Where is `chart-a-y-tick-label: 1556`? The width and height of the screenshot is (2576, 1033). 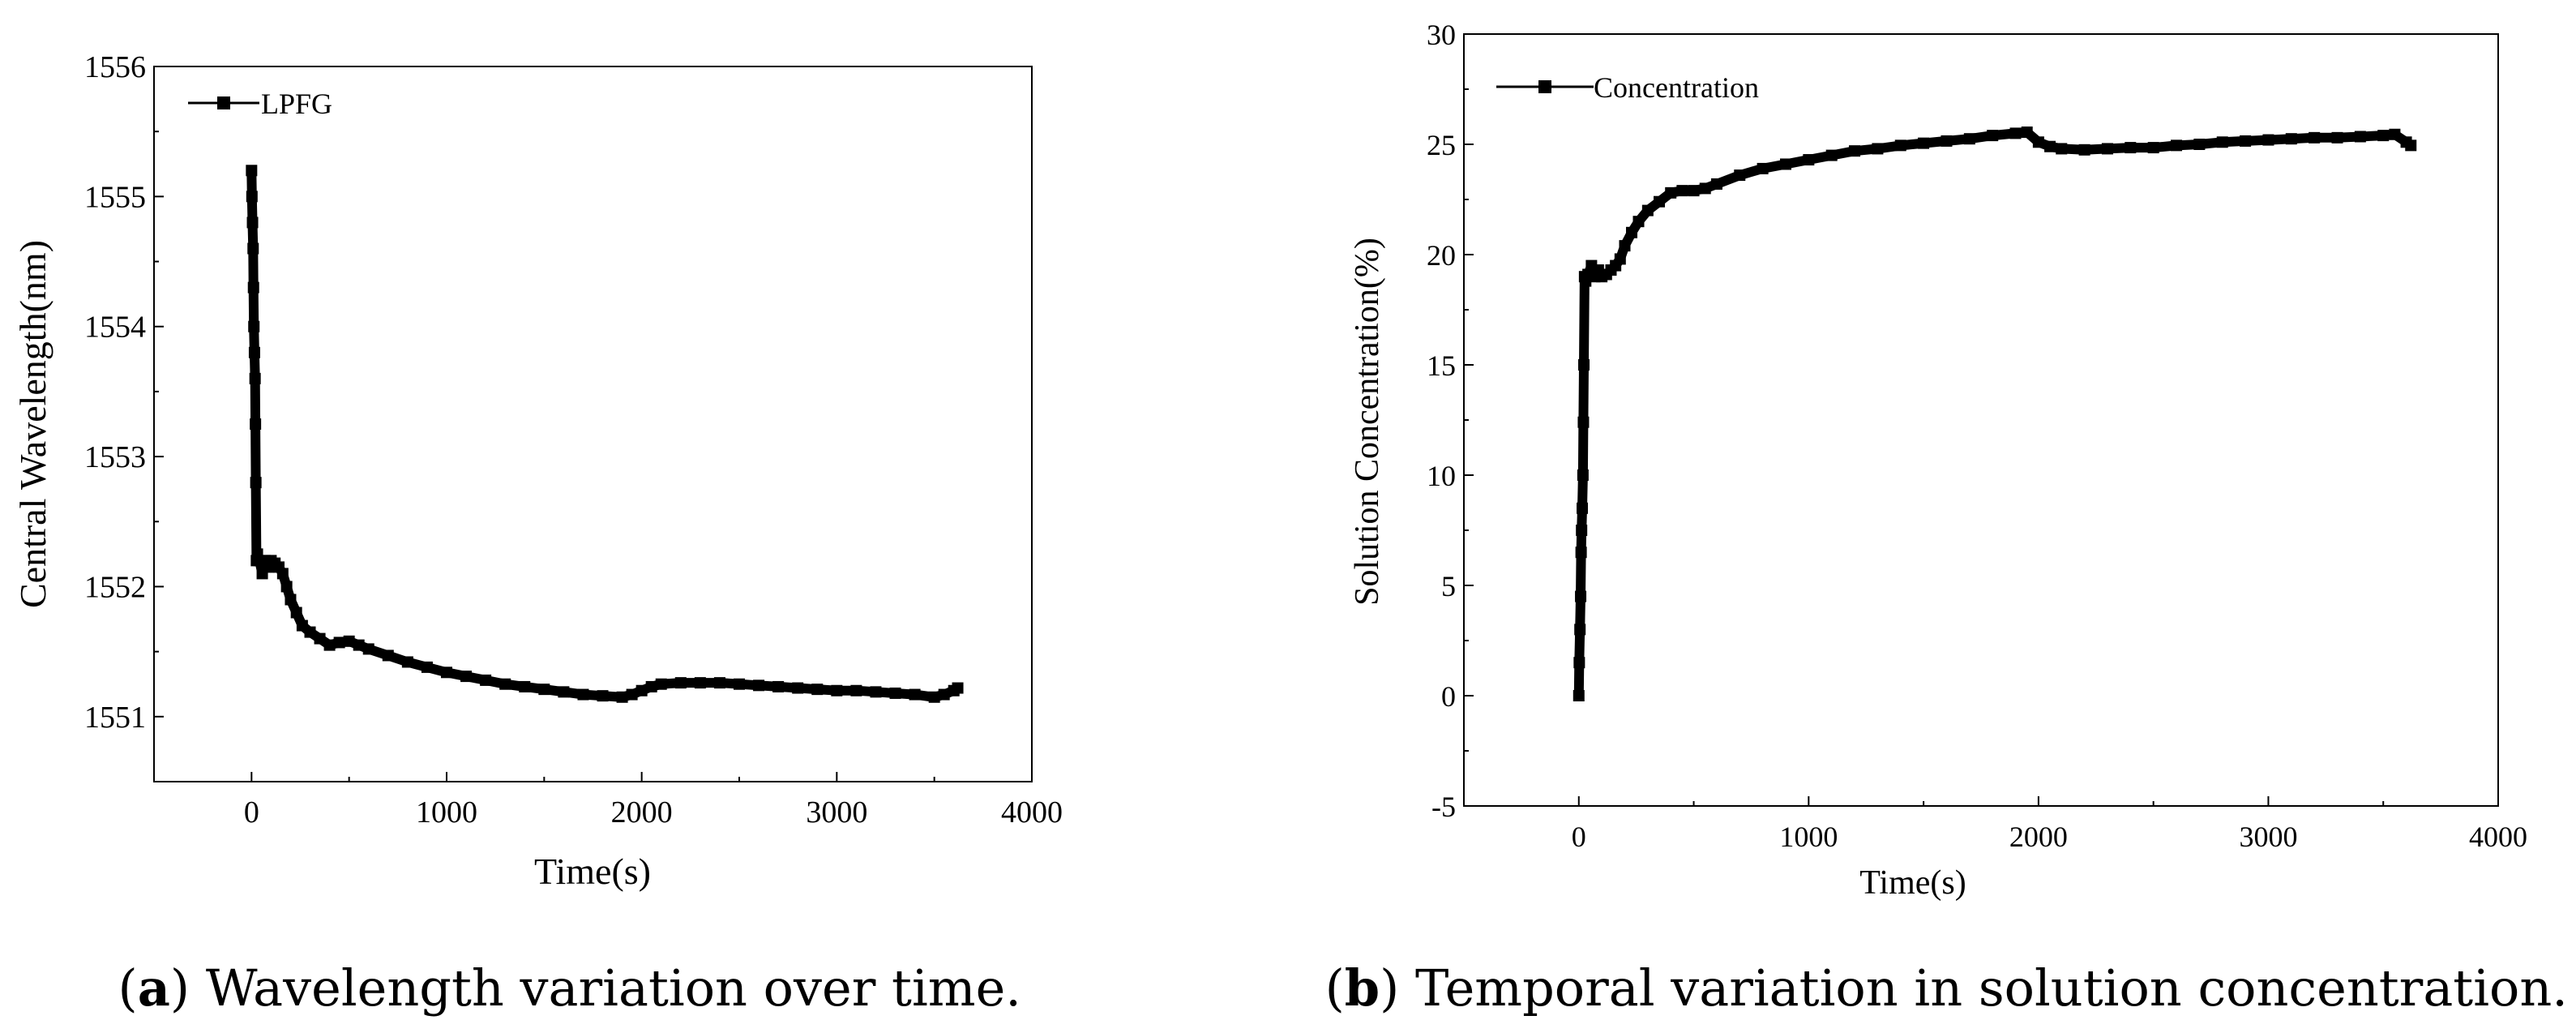
chart-a-y-tick-label: 1556 is located at coordinates (115, 67).